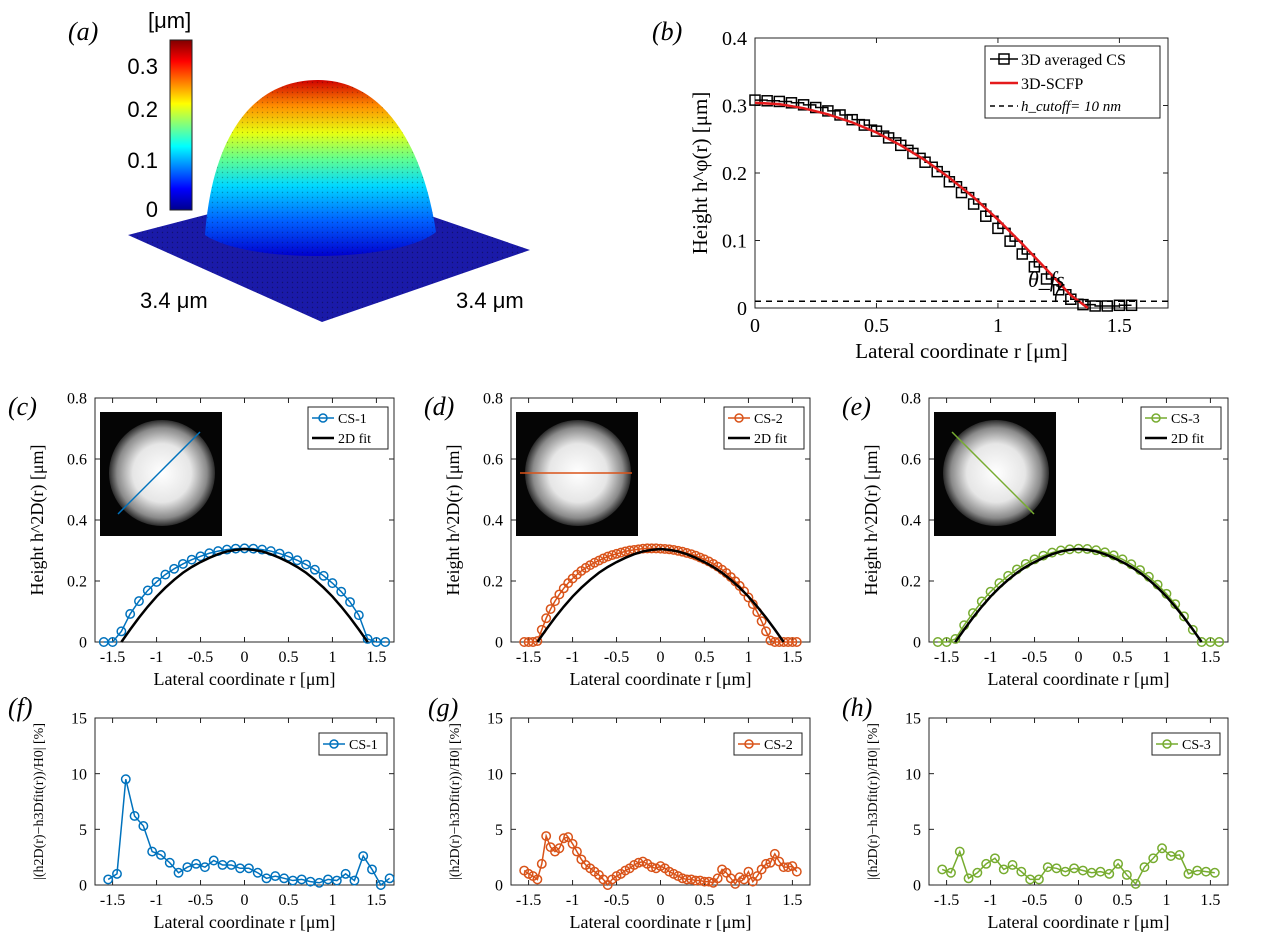  I want to click on panel-label-a: (a), so click(83, 31).